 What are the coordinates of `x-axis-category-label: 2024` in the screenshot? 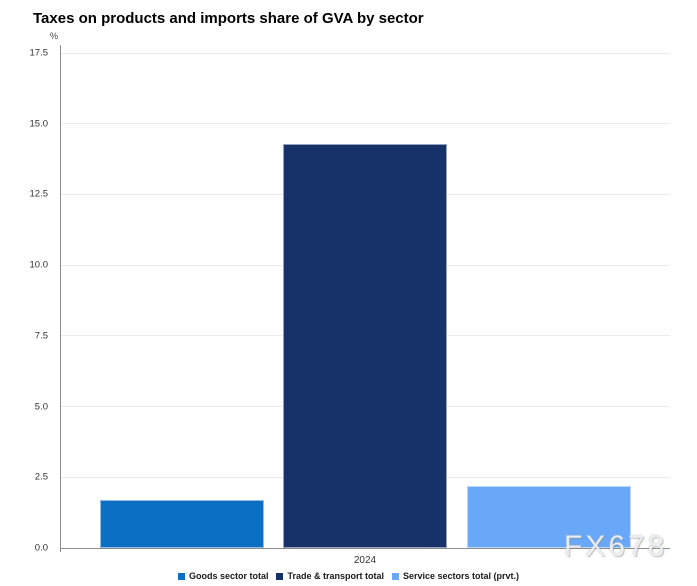 It's located at (365, 560).